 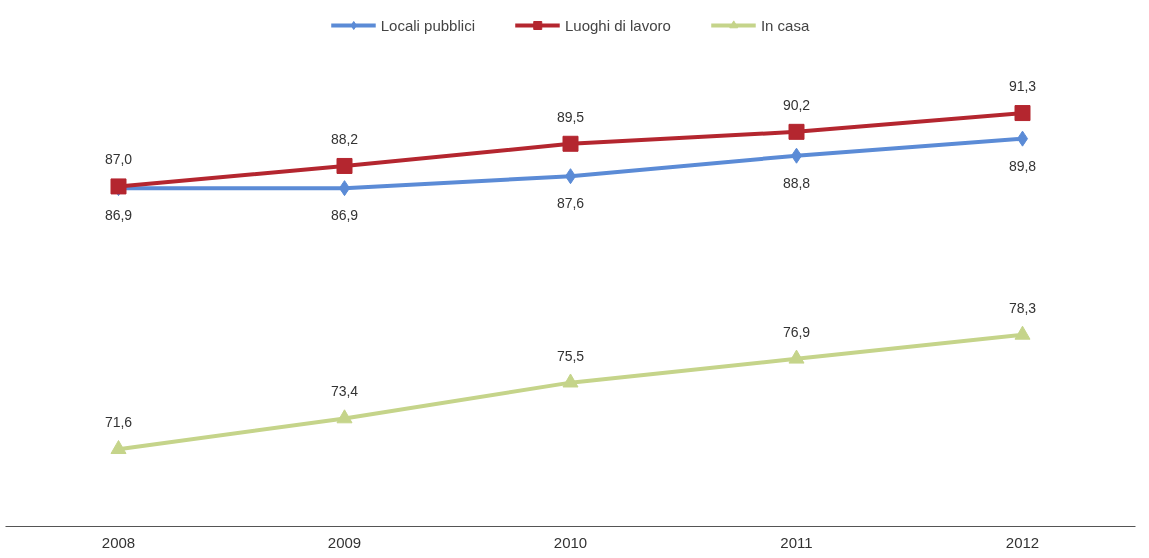 What do you see at coordinates (427, 25) in the screenshot?
I see `legend-label: Locali pubblici` at bounding box center [427, 25].